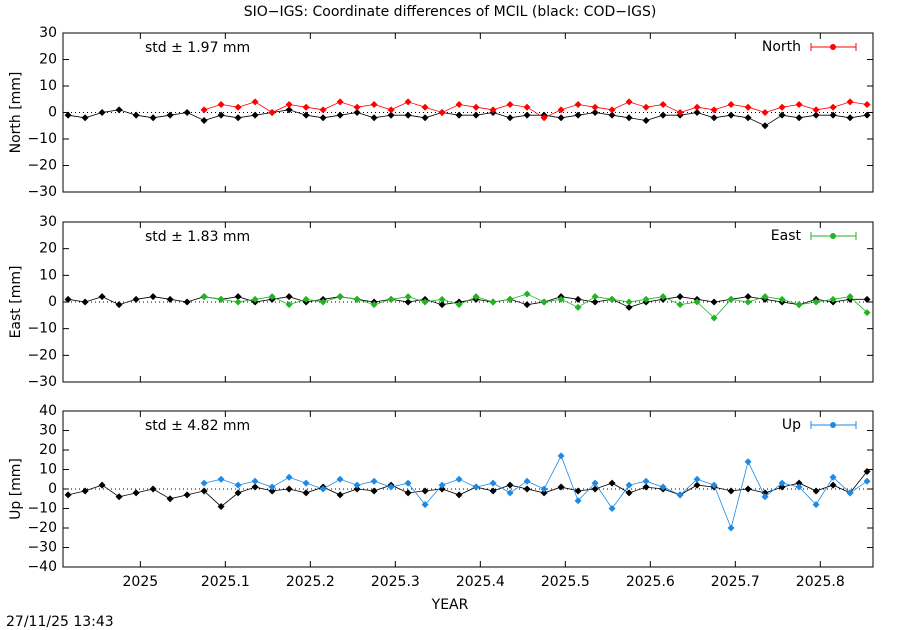 Image resolution: width=900 pixels, height=630 pixels. I want to click on y-axis-label: North [mm], so click(16, 113).